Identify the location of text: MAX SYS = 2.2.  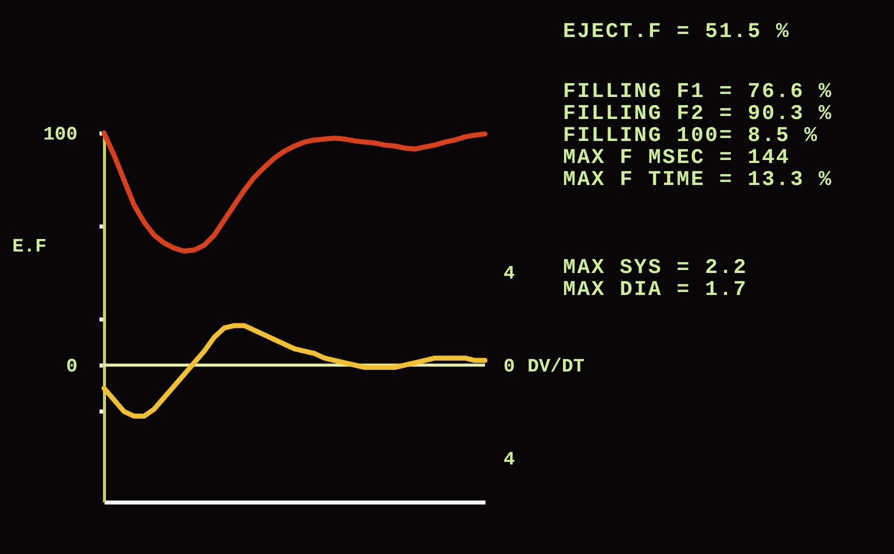
(655, 268).